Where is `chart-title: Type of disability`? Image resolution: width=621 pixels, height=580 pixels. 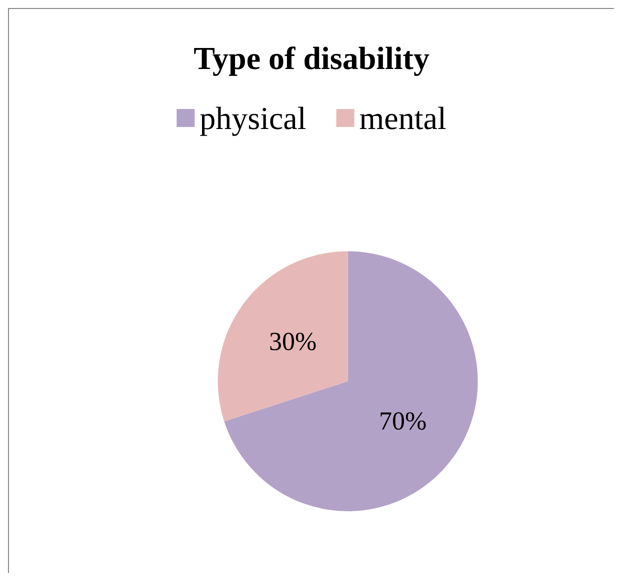 chart-title: Type of disability is located at coordinates (312, 58).